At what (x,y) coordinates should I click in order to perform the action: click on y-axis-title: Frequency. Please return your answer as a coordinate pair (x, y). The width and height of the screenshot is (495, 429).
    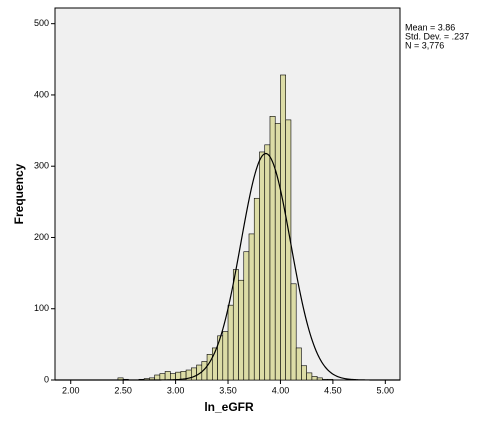
    Looking at the image, I should click on (19, 193).